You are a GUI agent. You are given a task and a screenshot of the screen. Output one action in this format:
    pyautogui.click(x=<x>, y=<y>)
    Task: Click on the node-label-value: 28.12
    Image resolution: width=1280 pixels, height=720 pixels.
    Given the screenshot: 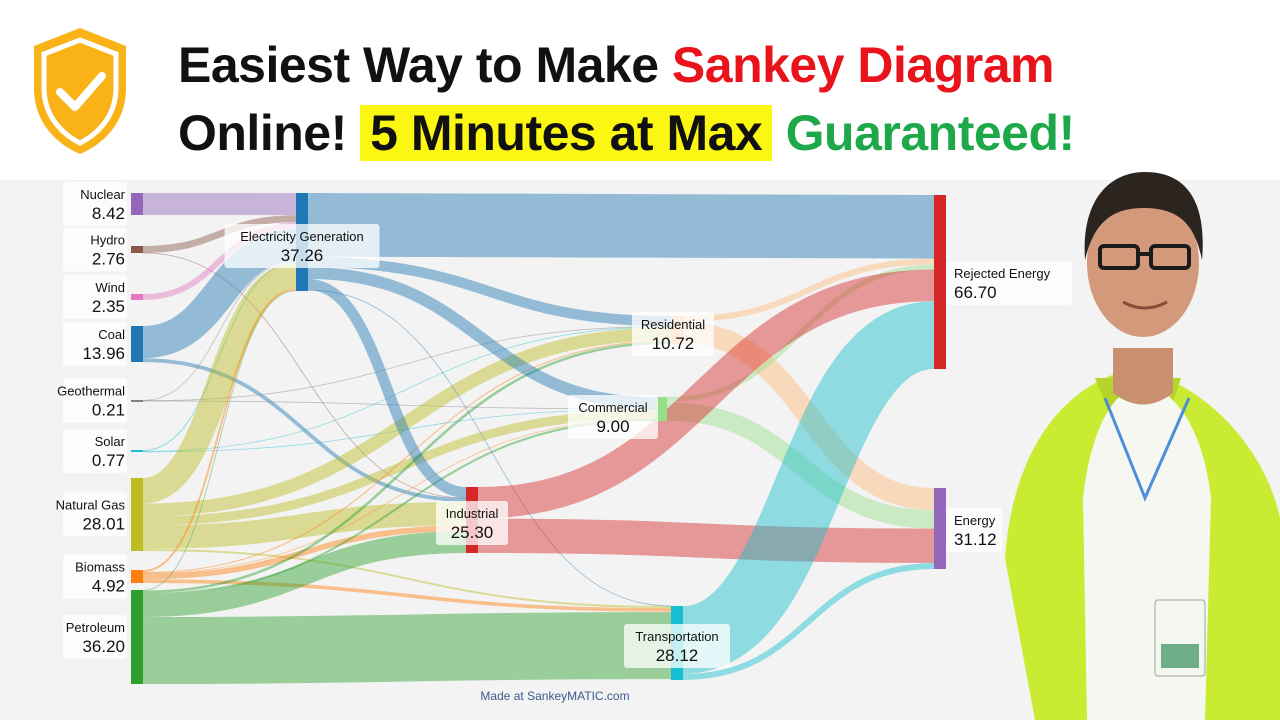 What is the action you would take?
    pyautogui.click(x=677, y=655)
    